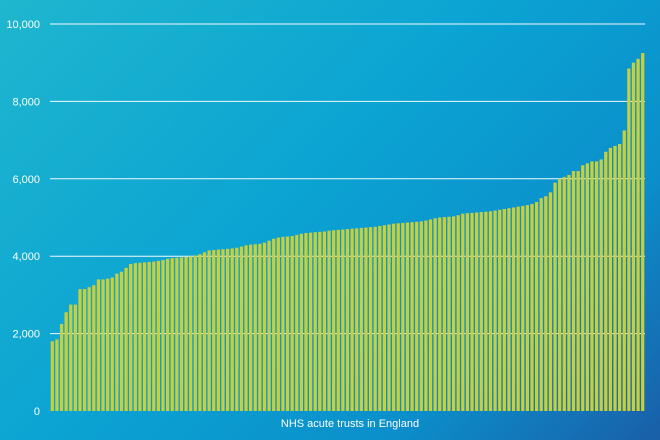 Image resolution: width=660 pixels, height=440 pixels. I want to click on y-tick-label: 8,000, so click(26, 102).